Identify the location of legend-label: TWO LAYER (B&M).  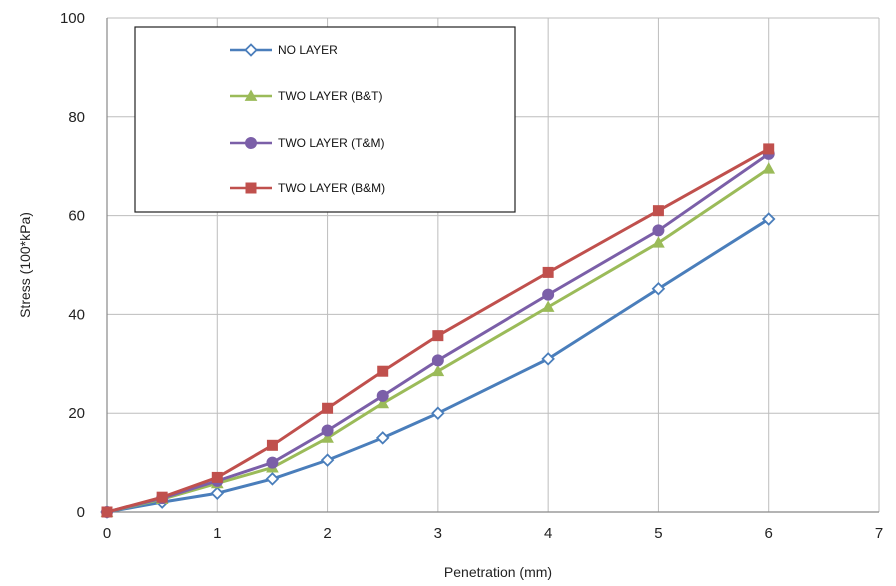
(331, 188).